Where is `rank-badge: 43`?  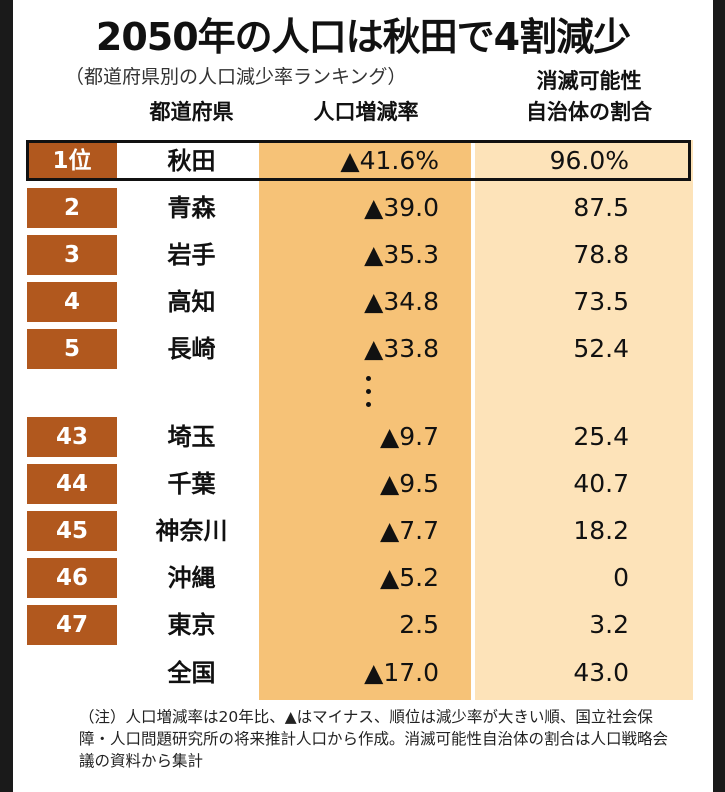
rank-badge: 43 is located at coordinates (72, 437).